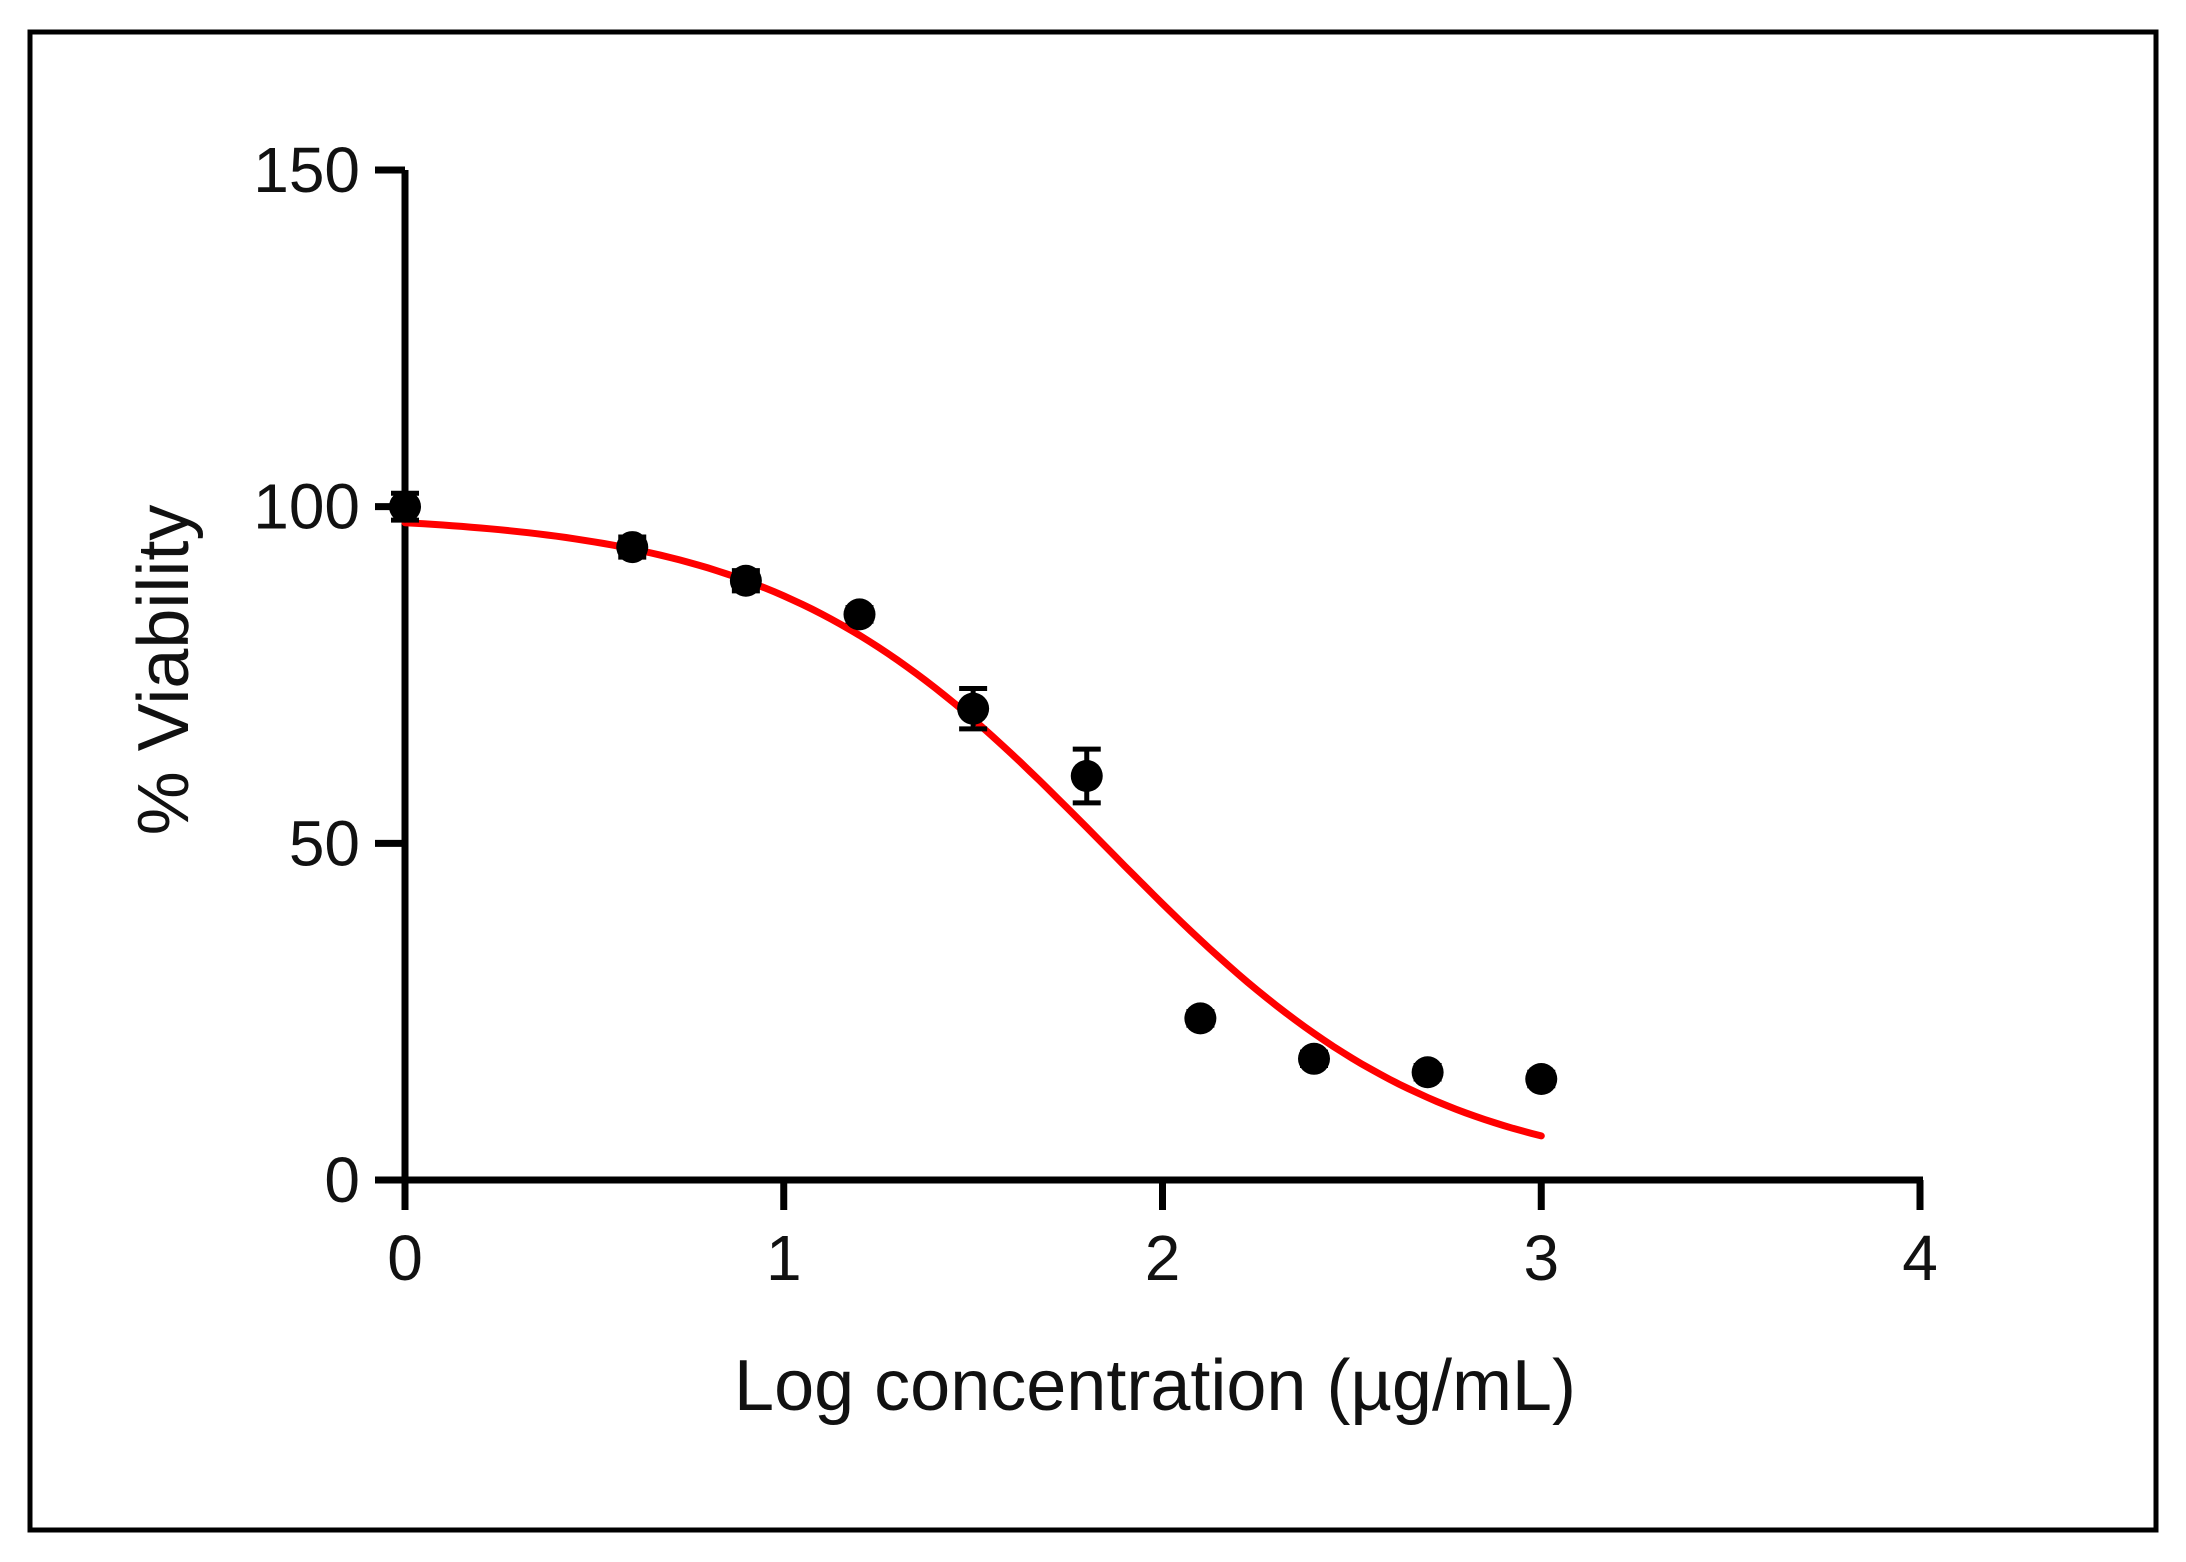  Describe the element at coordinates (324, 843) in the screenshot. I see `y-tick-label: 50` at that location.